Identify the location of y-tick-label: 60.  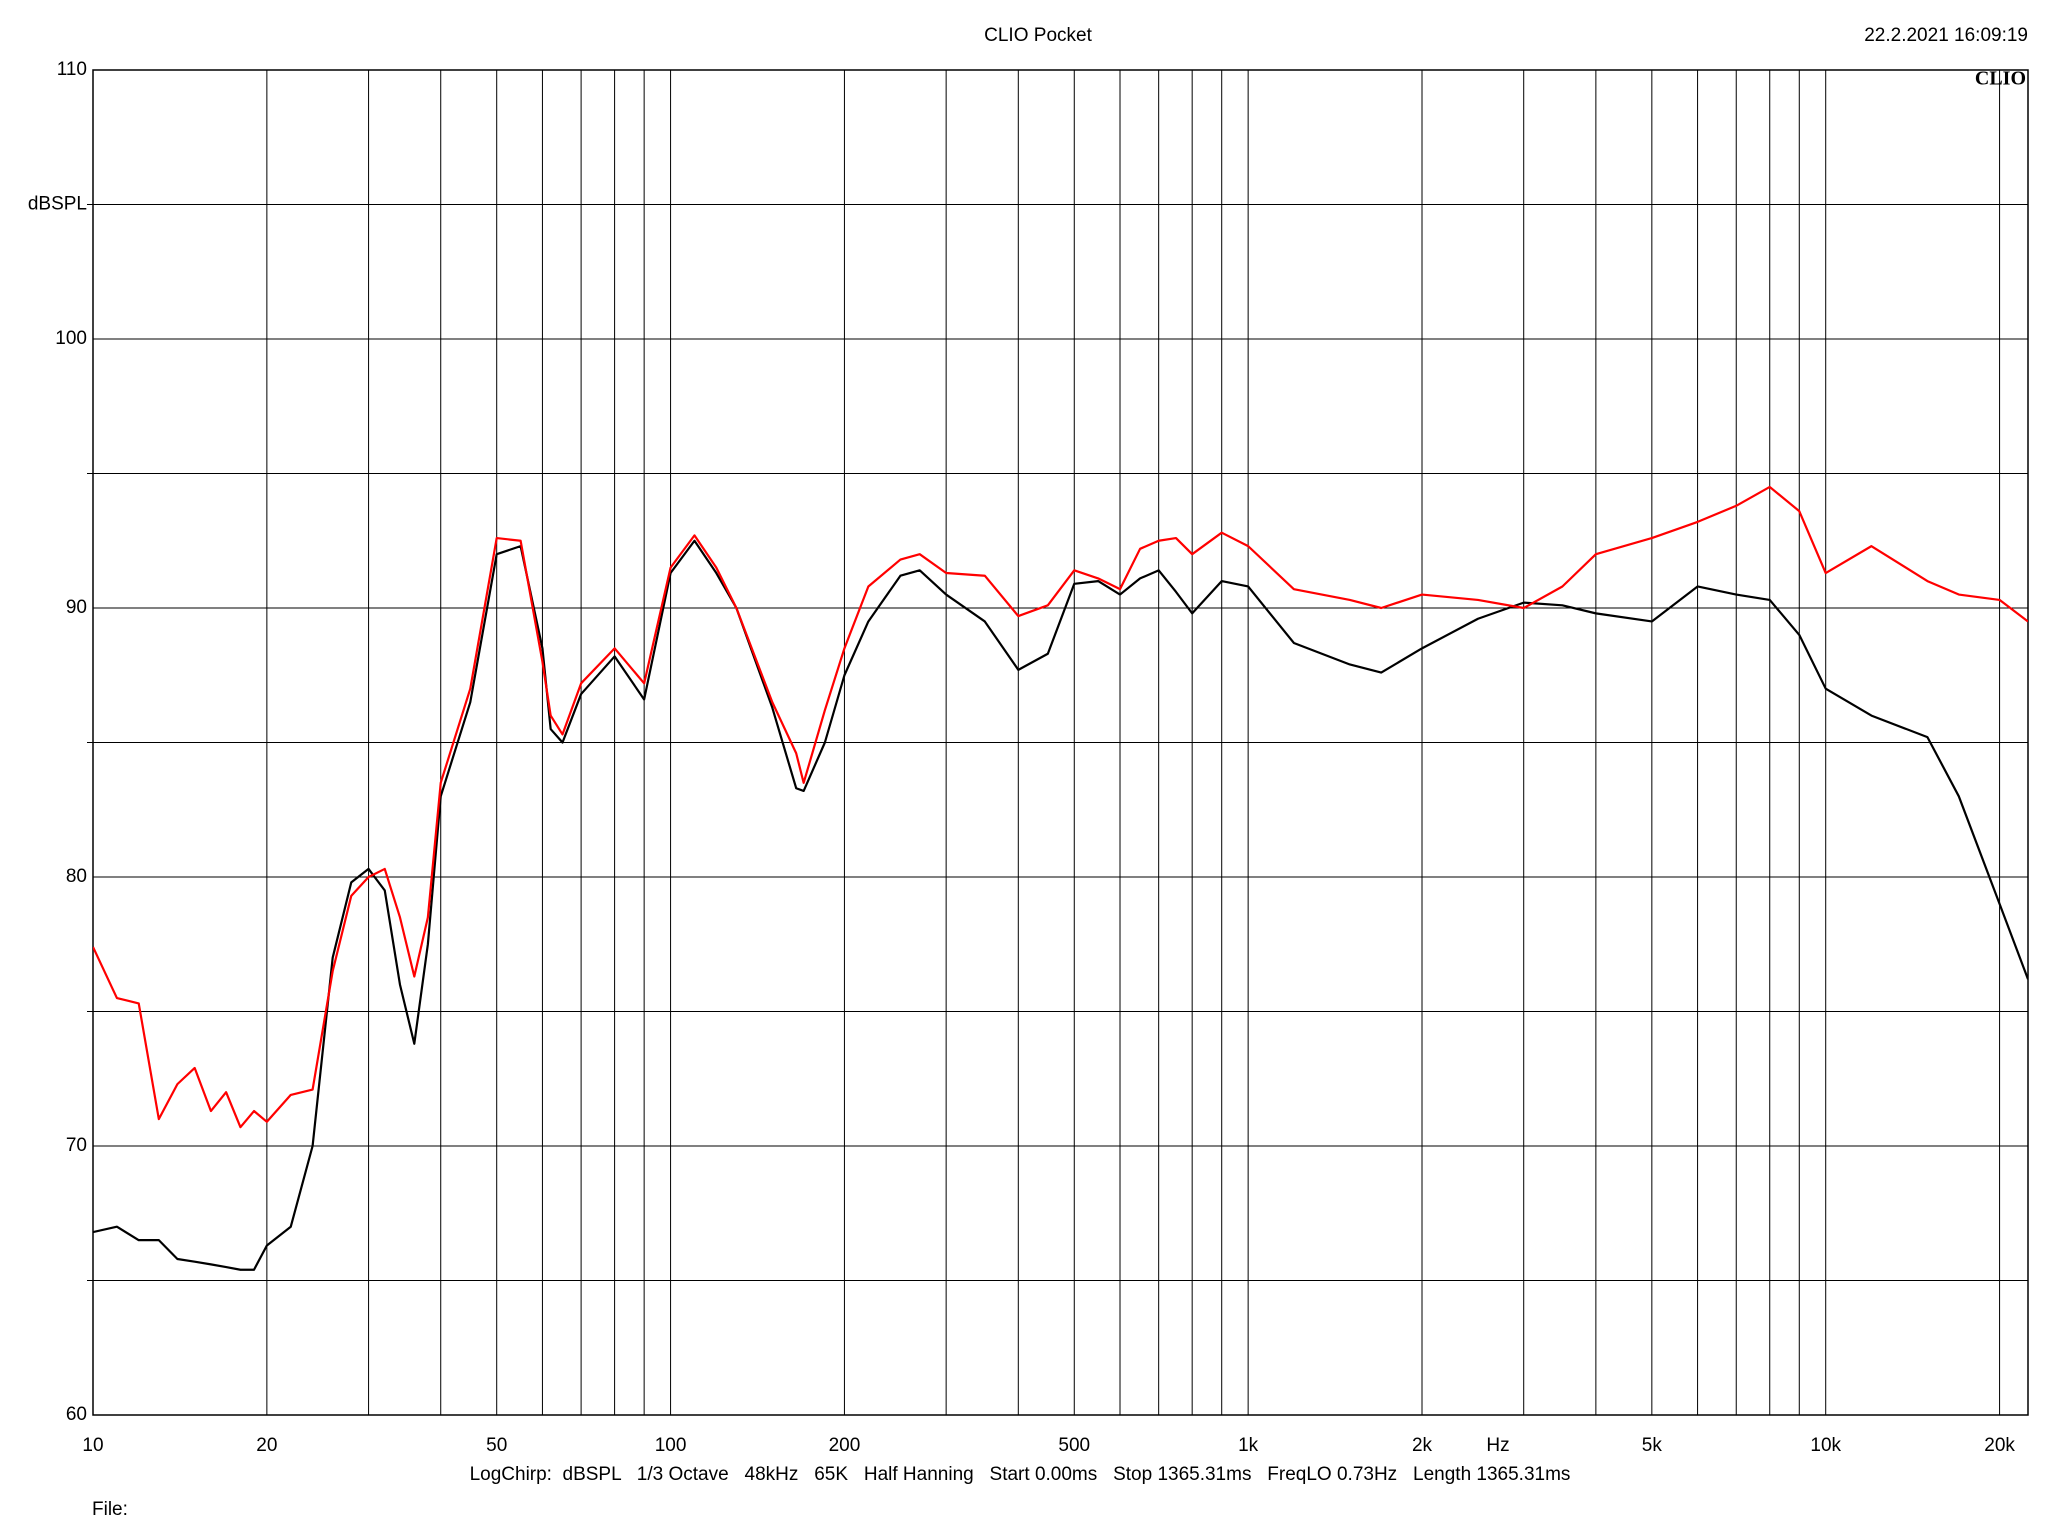
(76, 1414).